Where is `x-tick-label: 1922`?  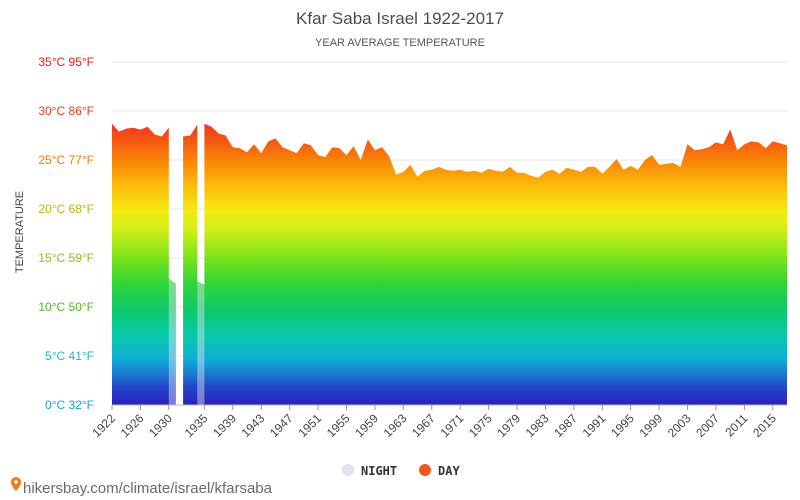 x-tick-label: 1922 is located at coordinates (103, 425).